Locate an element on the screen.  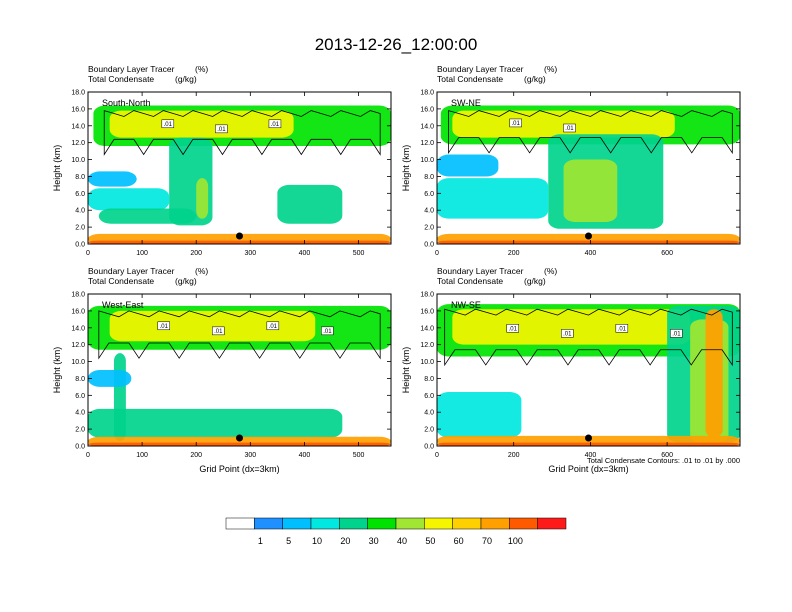
x-tick-label: 600 is located at coordinates (667, 455).